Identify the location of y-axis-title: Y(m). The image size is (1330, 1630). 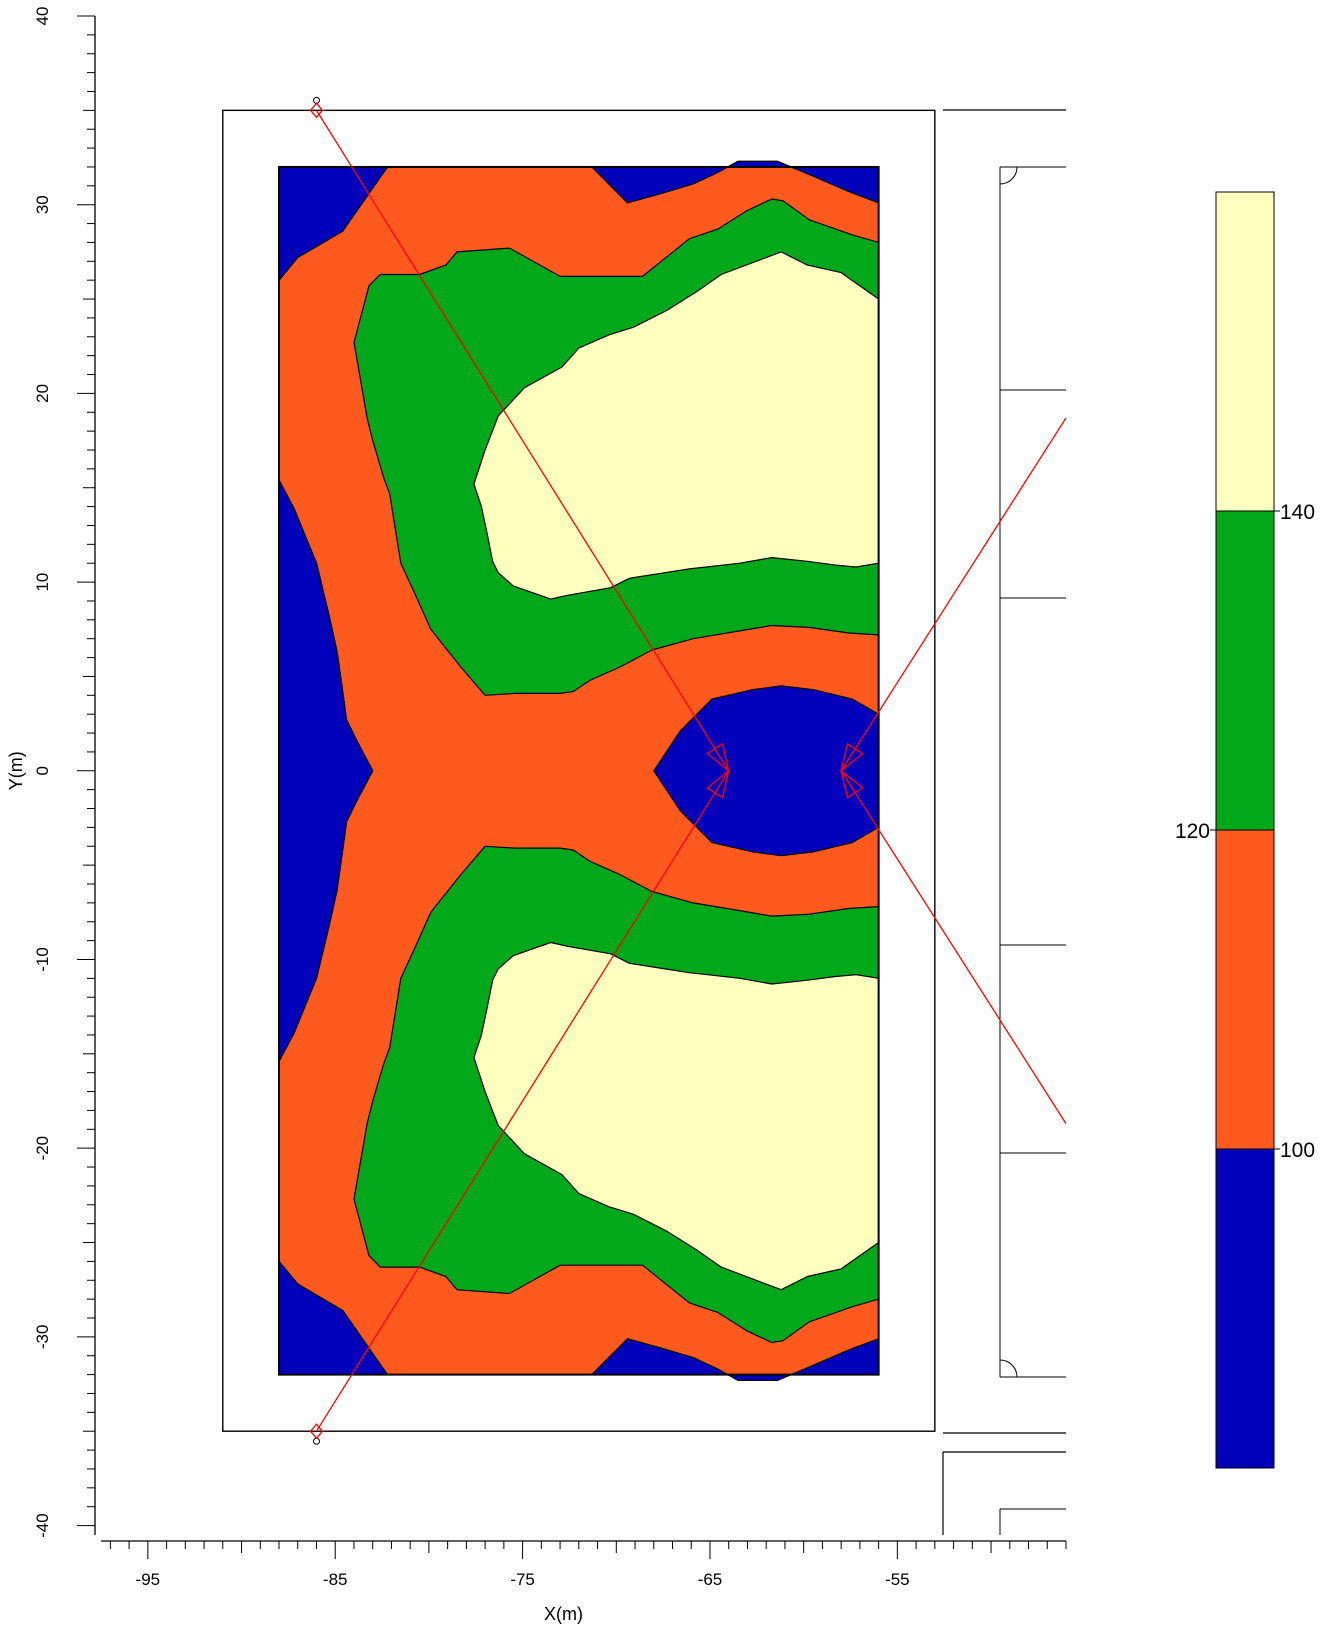
(16, 770).